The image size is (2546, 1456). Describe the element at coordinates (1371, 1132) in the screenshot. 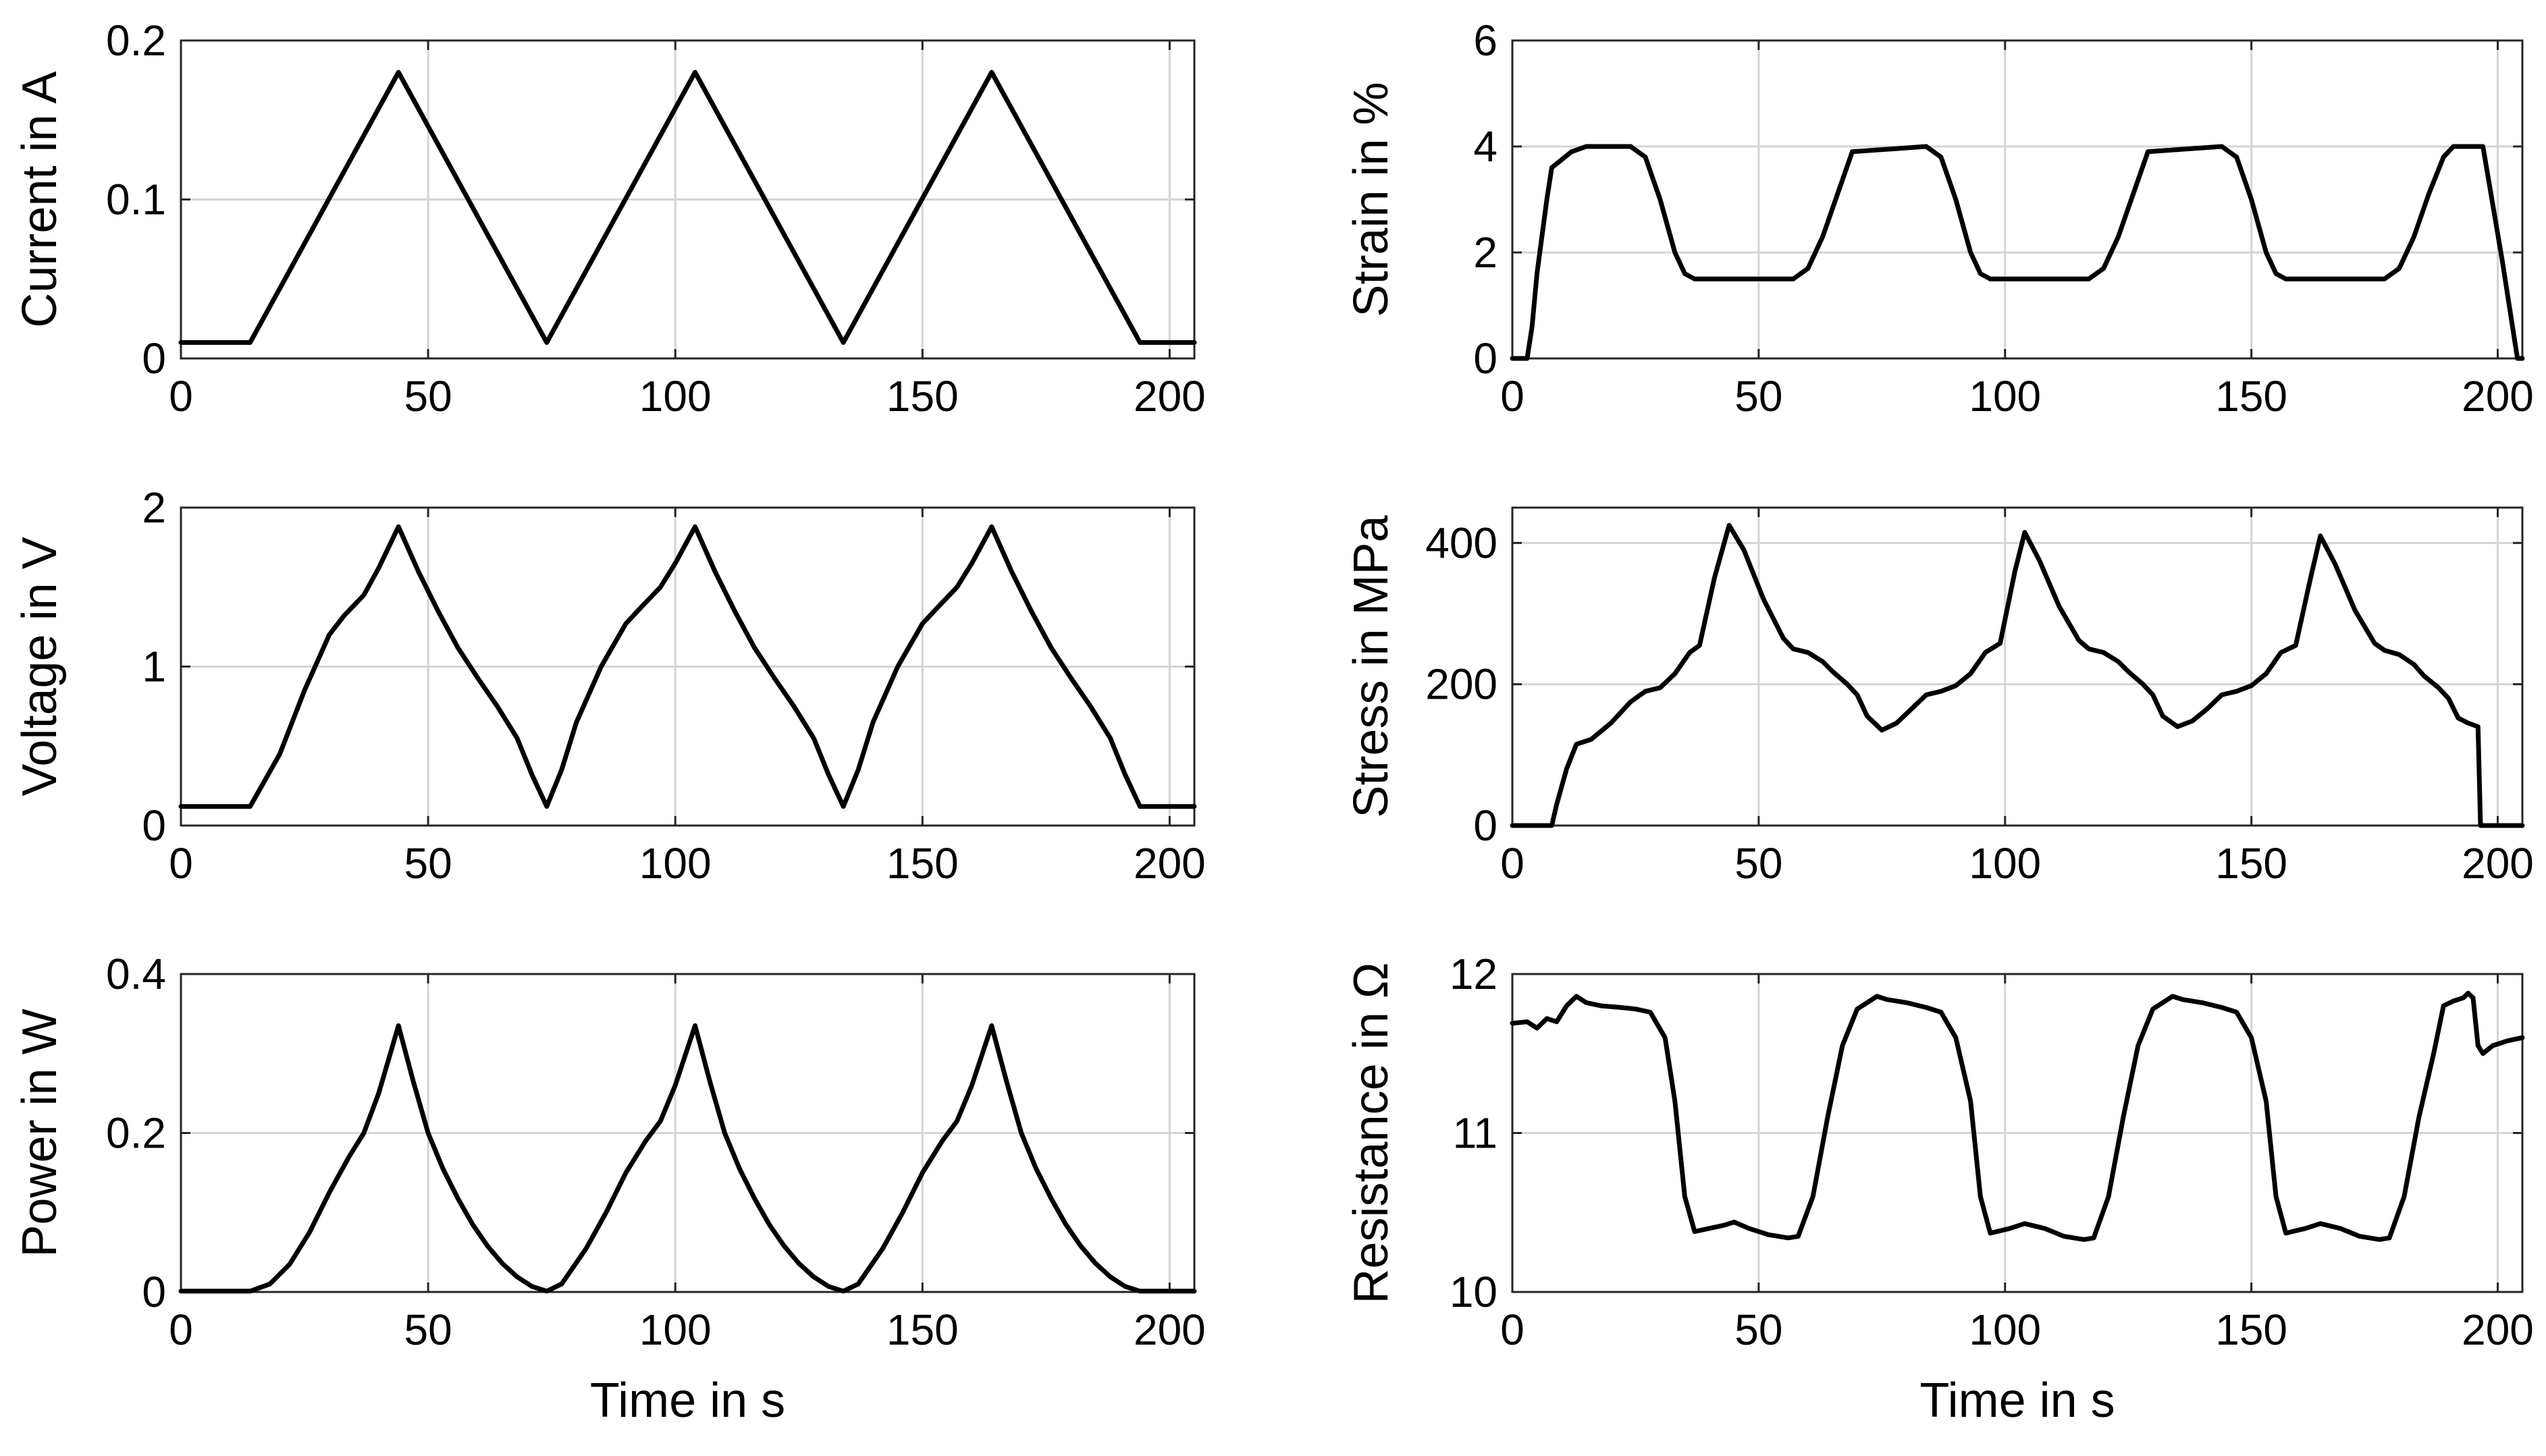

I see `y-axis-label: Resistance in Ω` at that location.